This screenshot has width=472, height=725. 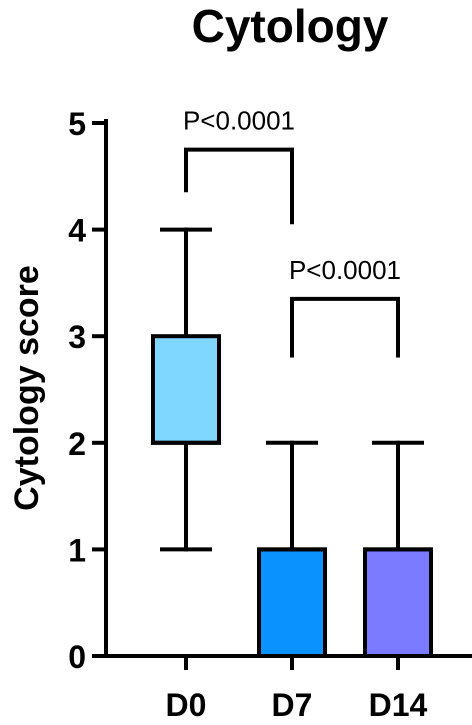 I want to click on y-tick-label-3: 3, so click(x=77, y=337).